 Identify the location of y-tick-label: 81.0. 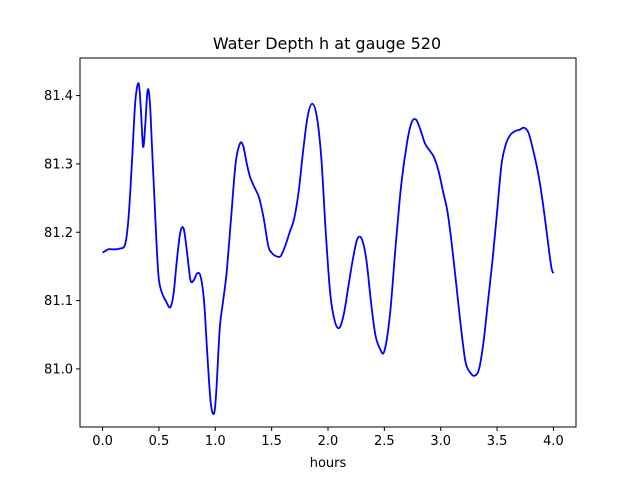
(58, 369).